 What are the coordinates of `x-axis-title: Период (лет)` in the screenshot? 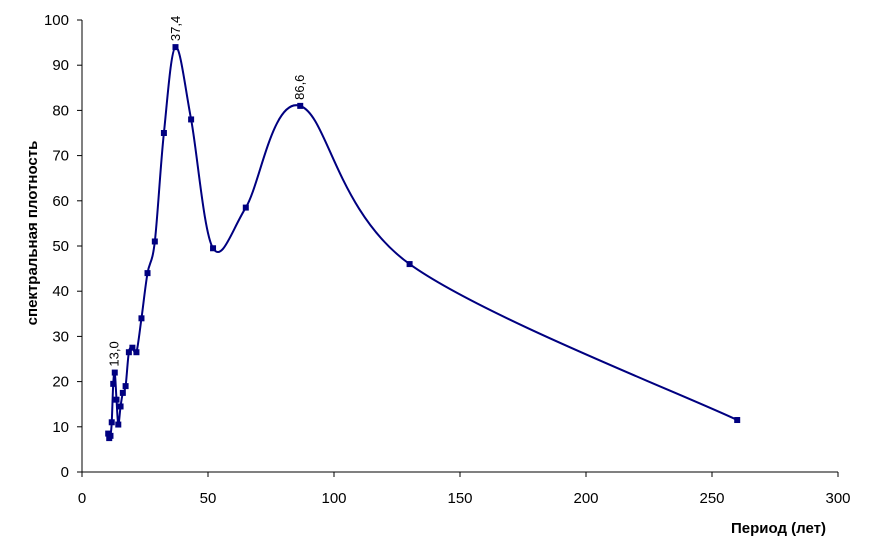 It's located at (778, 528).